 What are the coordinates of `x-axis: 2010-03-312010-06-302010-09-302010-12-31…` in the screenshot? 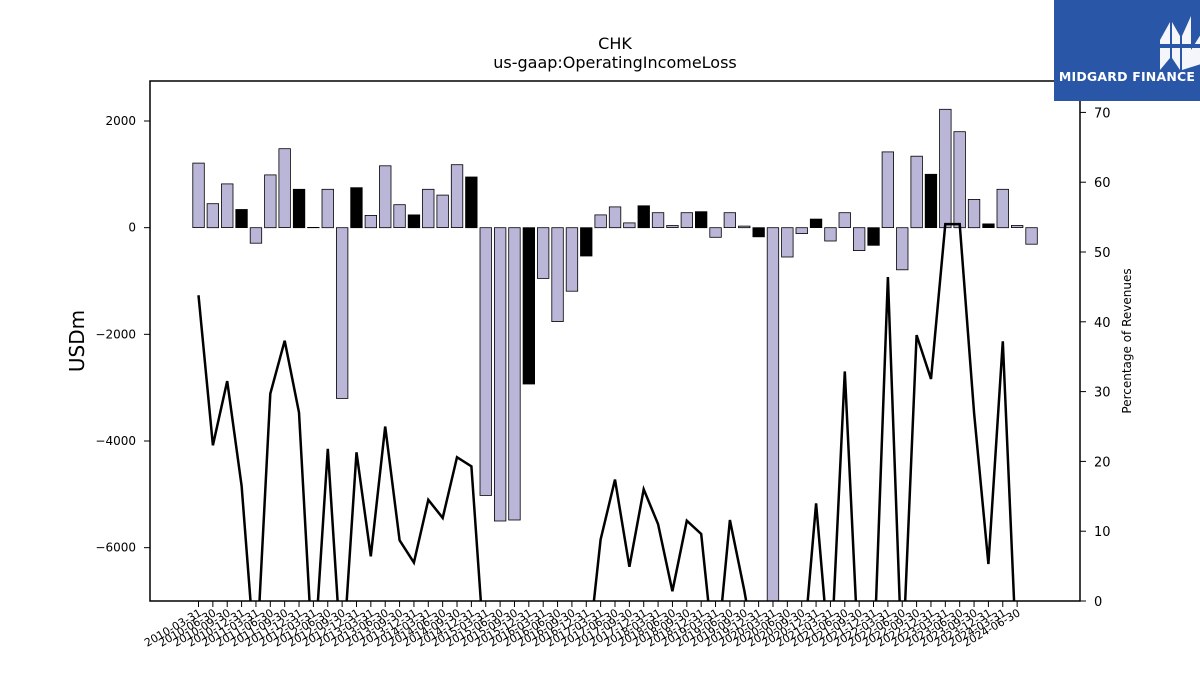 It's located at (582, 625).